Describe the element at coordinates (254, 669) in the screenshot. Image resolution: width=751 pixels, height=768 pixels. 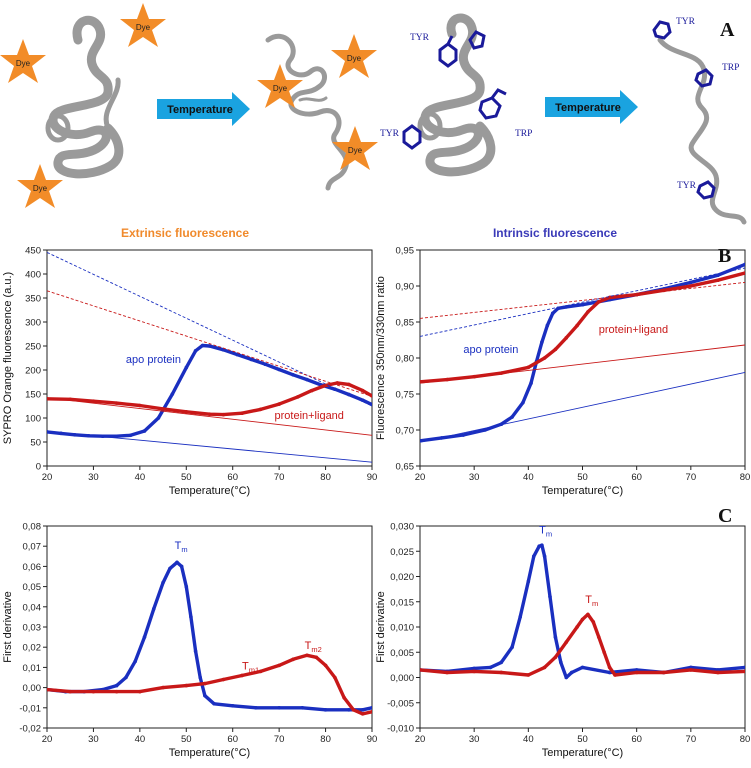
I see `annotation-subscript: m1` at that location.